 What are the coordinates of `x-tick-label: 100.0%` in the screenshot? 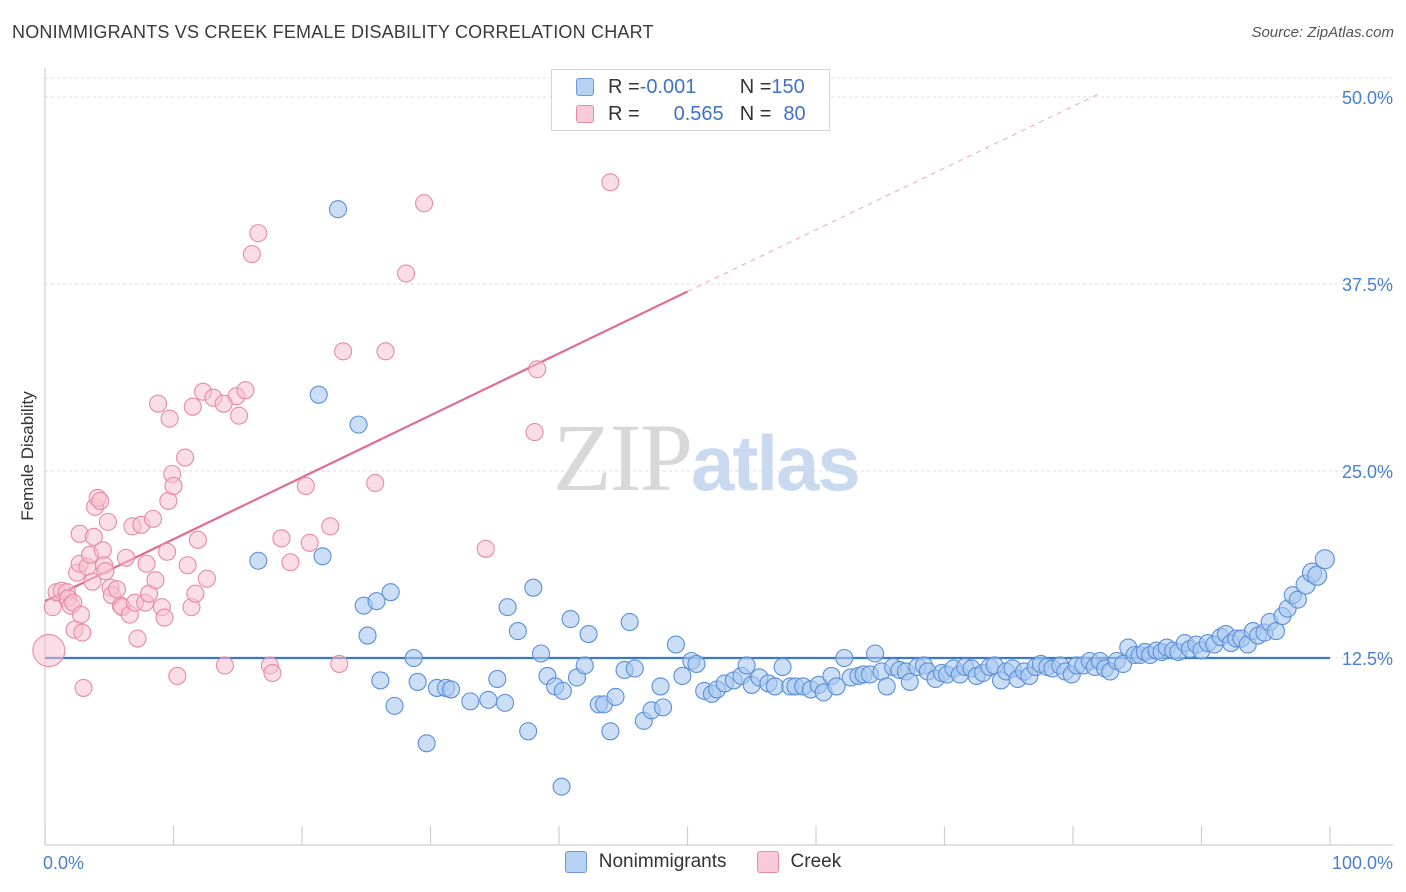 It's located at (1362, 863).